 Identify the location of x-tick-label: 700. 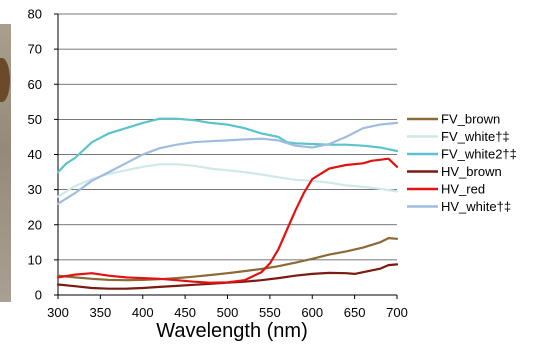
(397, 312).